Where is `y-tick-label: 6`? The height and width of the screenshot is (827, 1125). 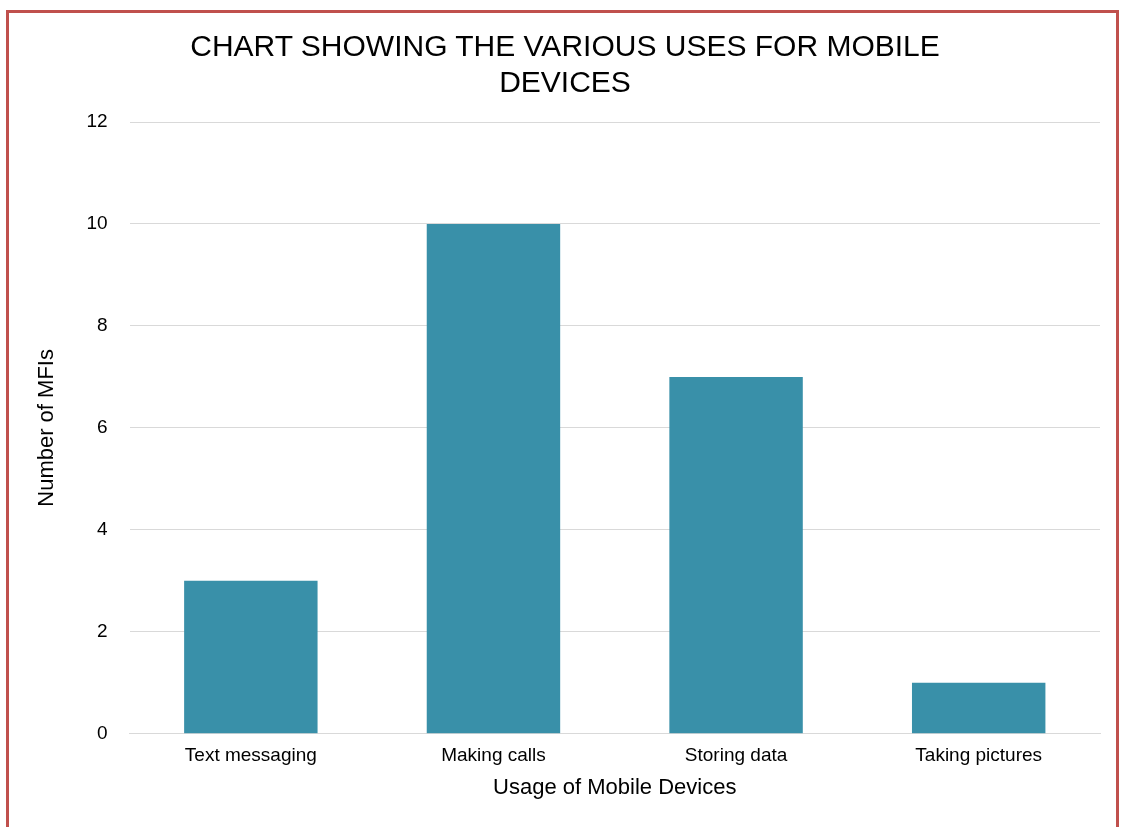
y-tick-label: 6 is located at coordinates (102, 427).